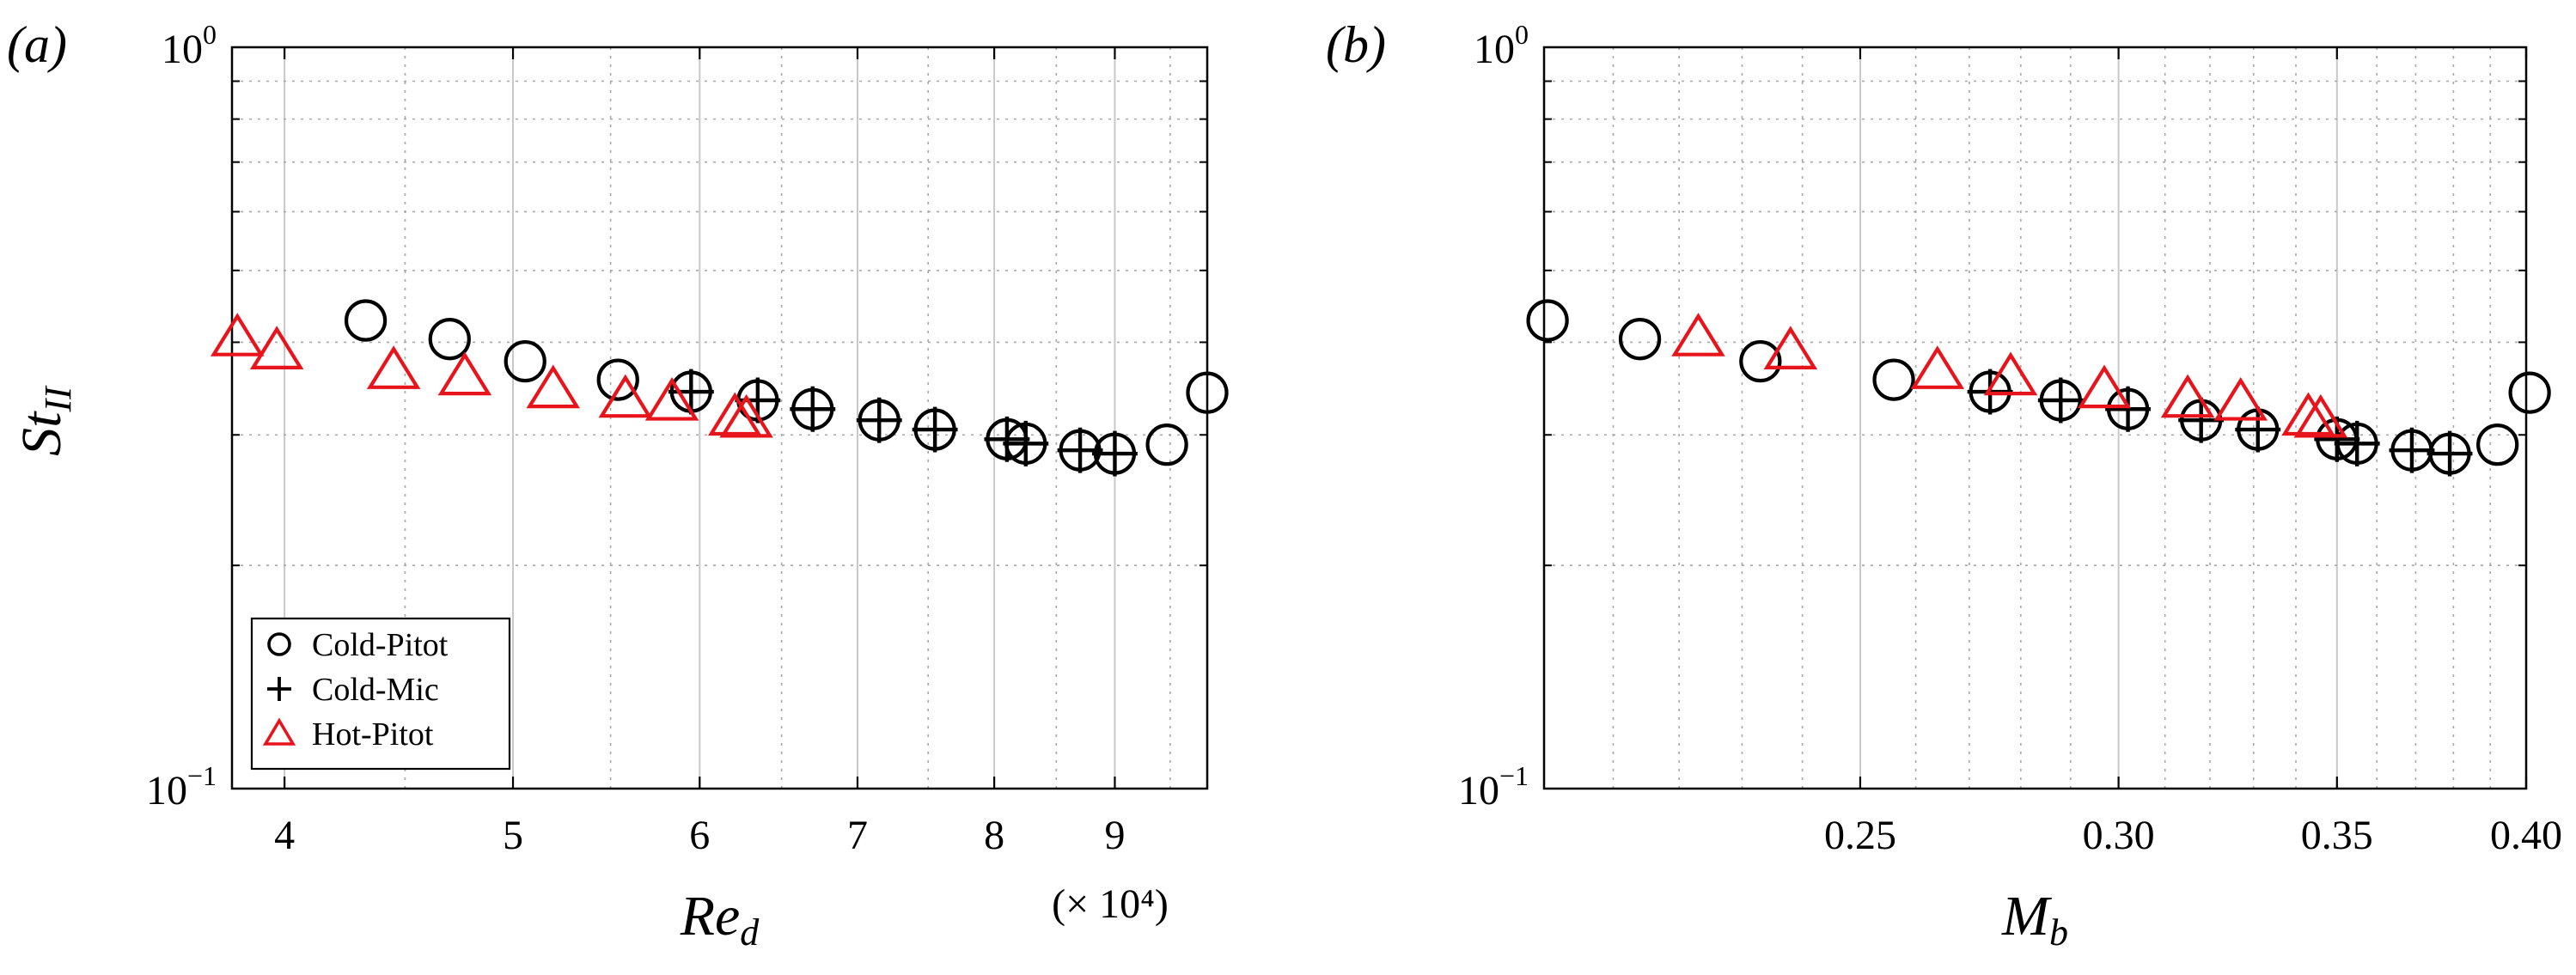  Describe the element at coordinates (1114, 835) in the screenshot. I see `x-tick-label: 9` at that location.